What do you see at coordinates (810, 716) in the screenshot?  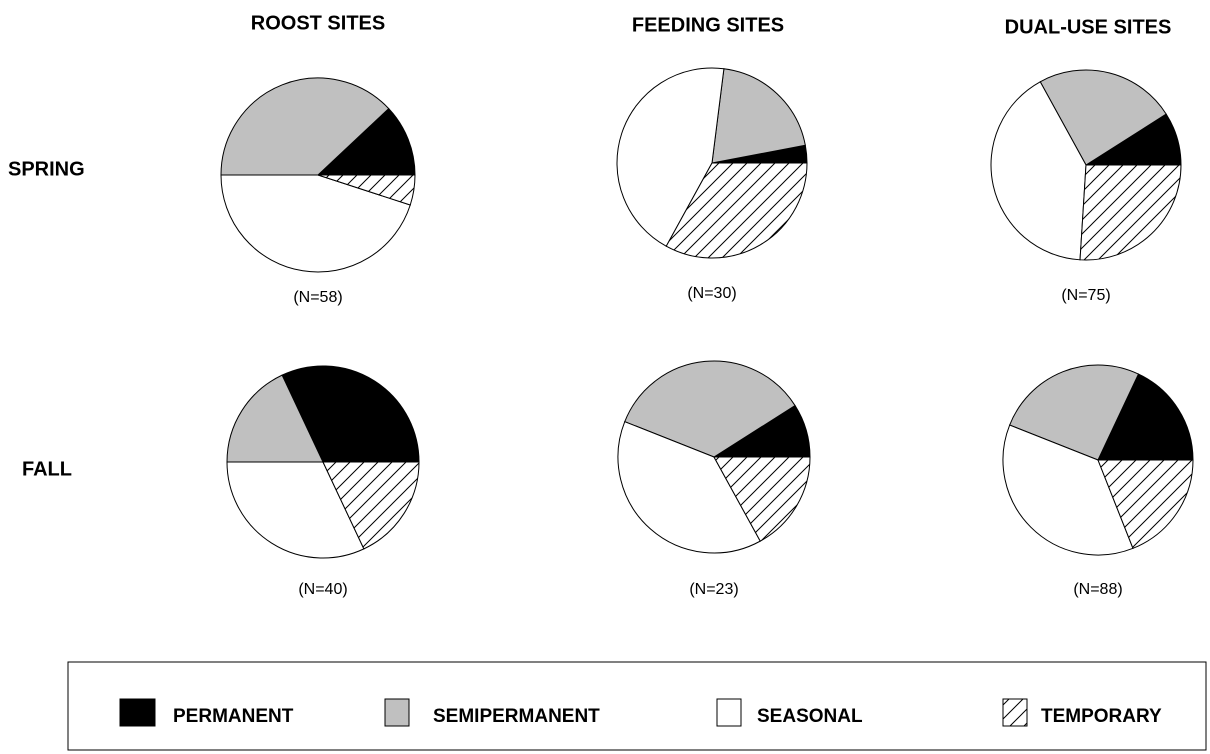 I see `legend-label: SEASONAL` at bounding box center [810, 716].